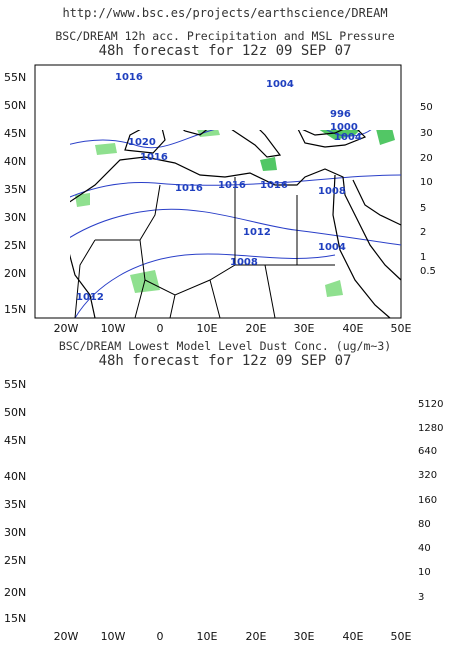  What do you see at coordinates (431, 428) in the screenshot?
I see `colorbar-label: 1280` at bounding box center [431, 428].